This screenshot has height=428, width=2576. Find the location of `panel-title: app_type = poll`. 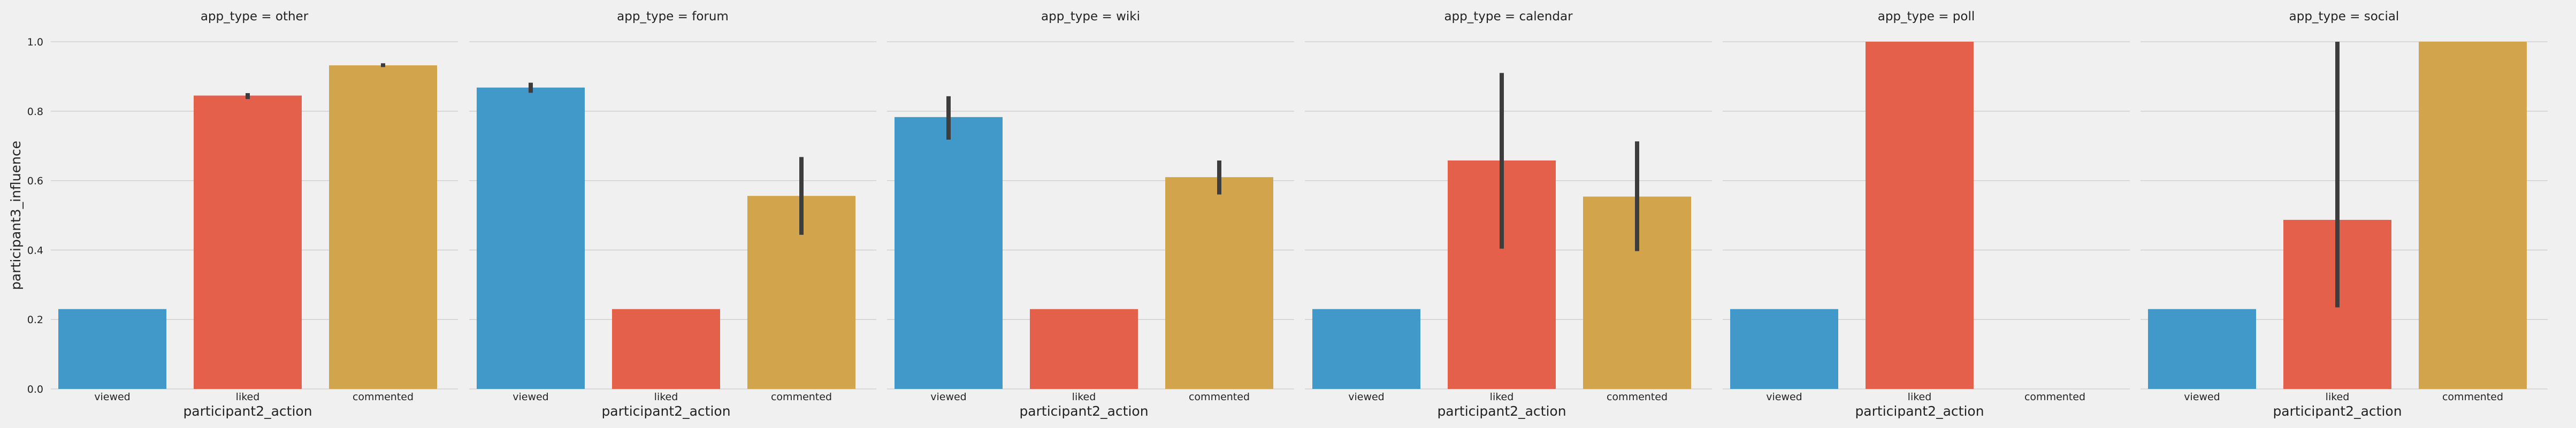

panel-title: app_type = poll is located at coordinates (1926, 17).